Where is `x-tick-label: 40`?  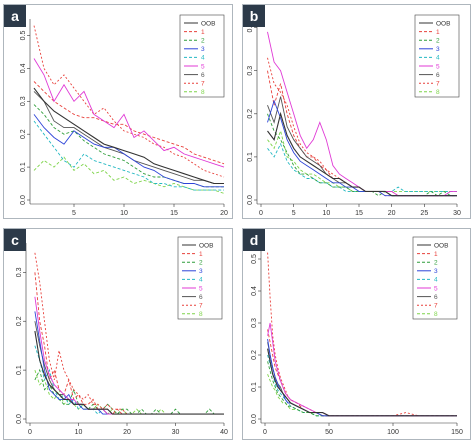 x-tick-label: 40 is located at coordinates (224, 432).